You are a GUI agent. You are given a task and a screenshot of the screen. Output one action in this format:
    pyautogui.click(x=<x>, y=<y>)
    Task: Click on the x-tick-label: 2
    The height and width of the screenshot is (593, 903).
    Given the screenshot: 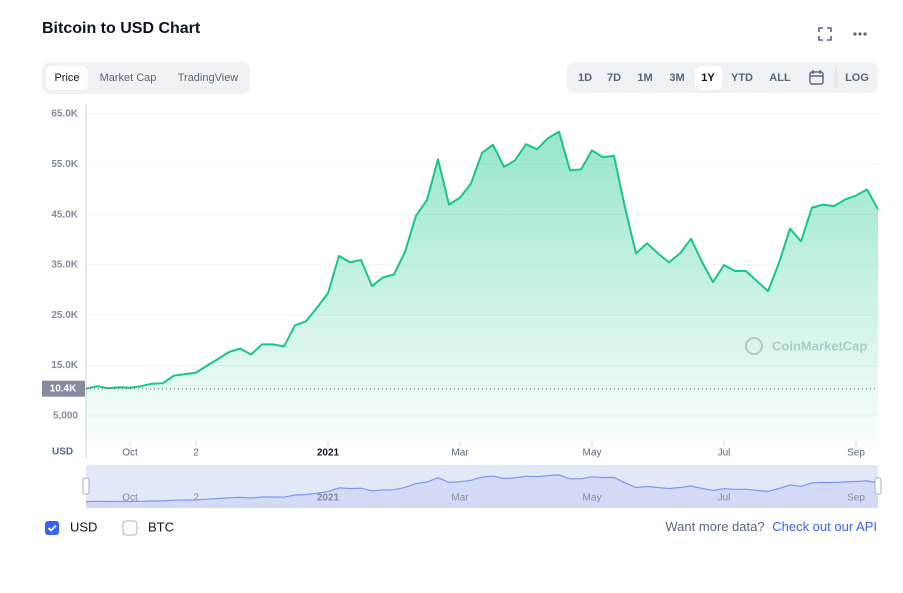 What is the action you would take?
    pyautogui.click(x=196, y=453)
    